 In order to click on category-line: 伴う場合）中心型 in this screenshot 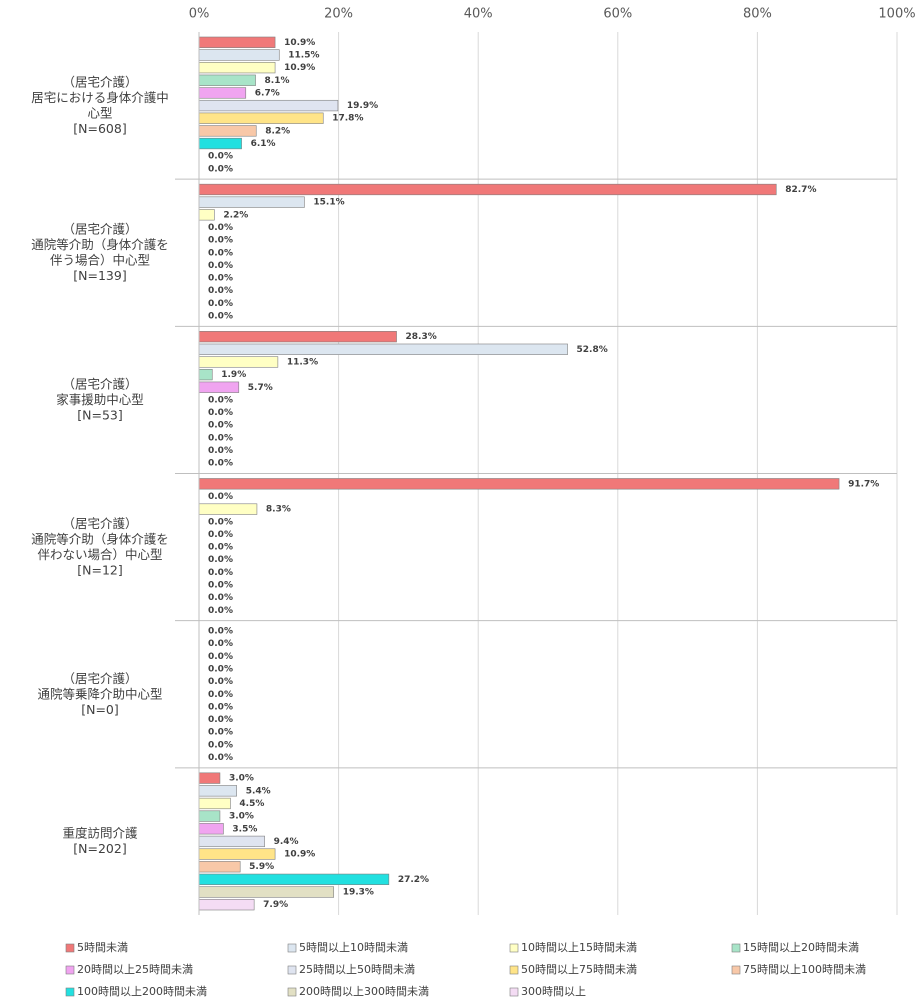, I will do `click(100, 259)`.